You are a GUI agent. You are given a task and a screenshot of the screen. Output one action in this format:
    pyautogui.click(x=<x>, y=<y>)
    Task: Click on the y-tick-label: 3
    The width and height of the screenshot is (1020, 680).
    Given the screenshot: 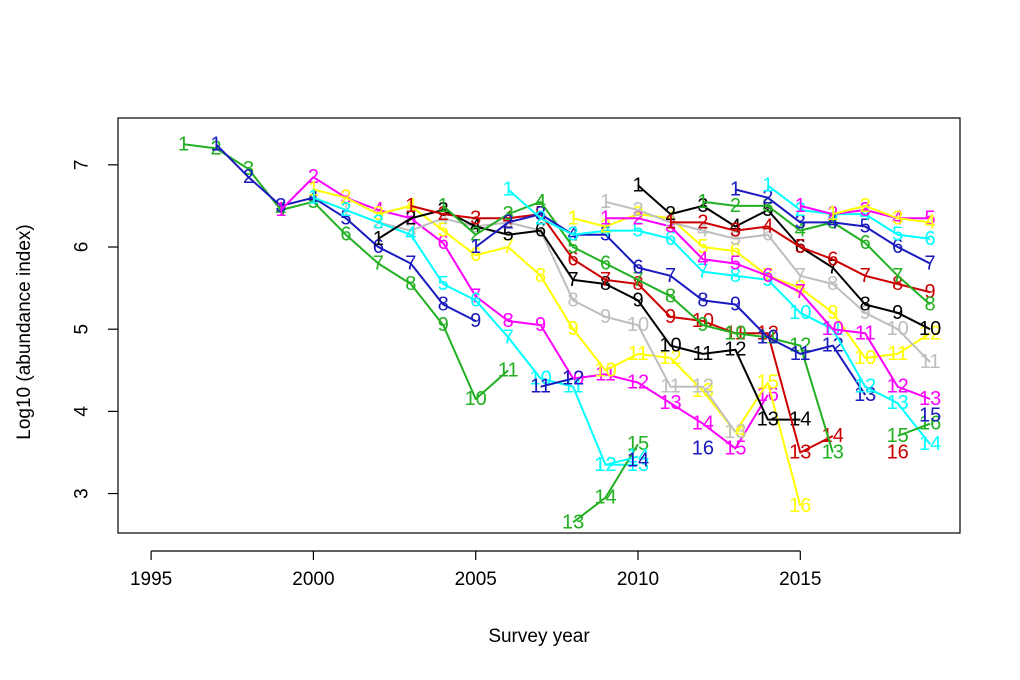 What is the action you would take?
    pyautogui.click(x=82, y=493)
    